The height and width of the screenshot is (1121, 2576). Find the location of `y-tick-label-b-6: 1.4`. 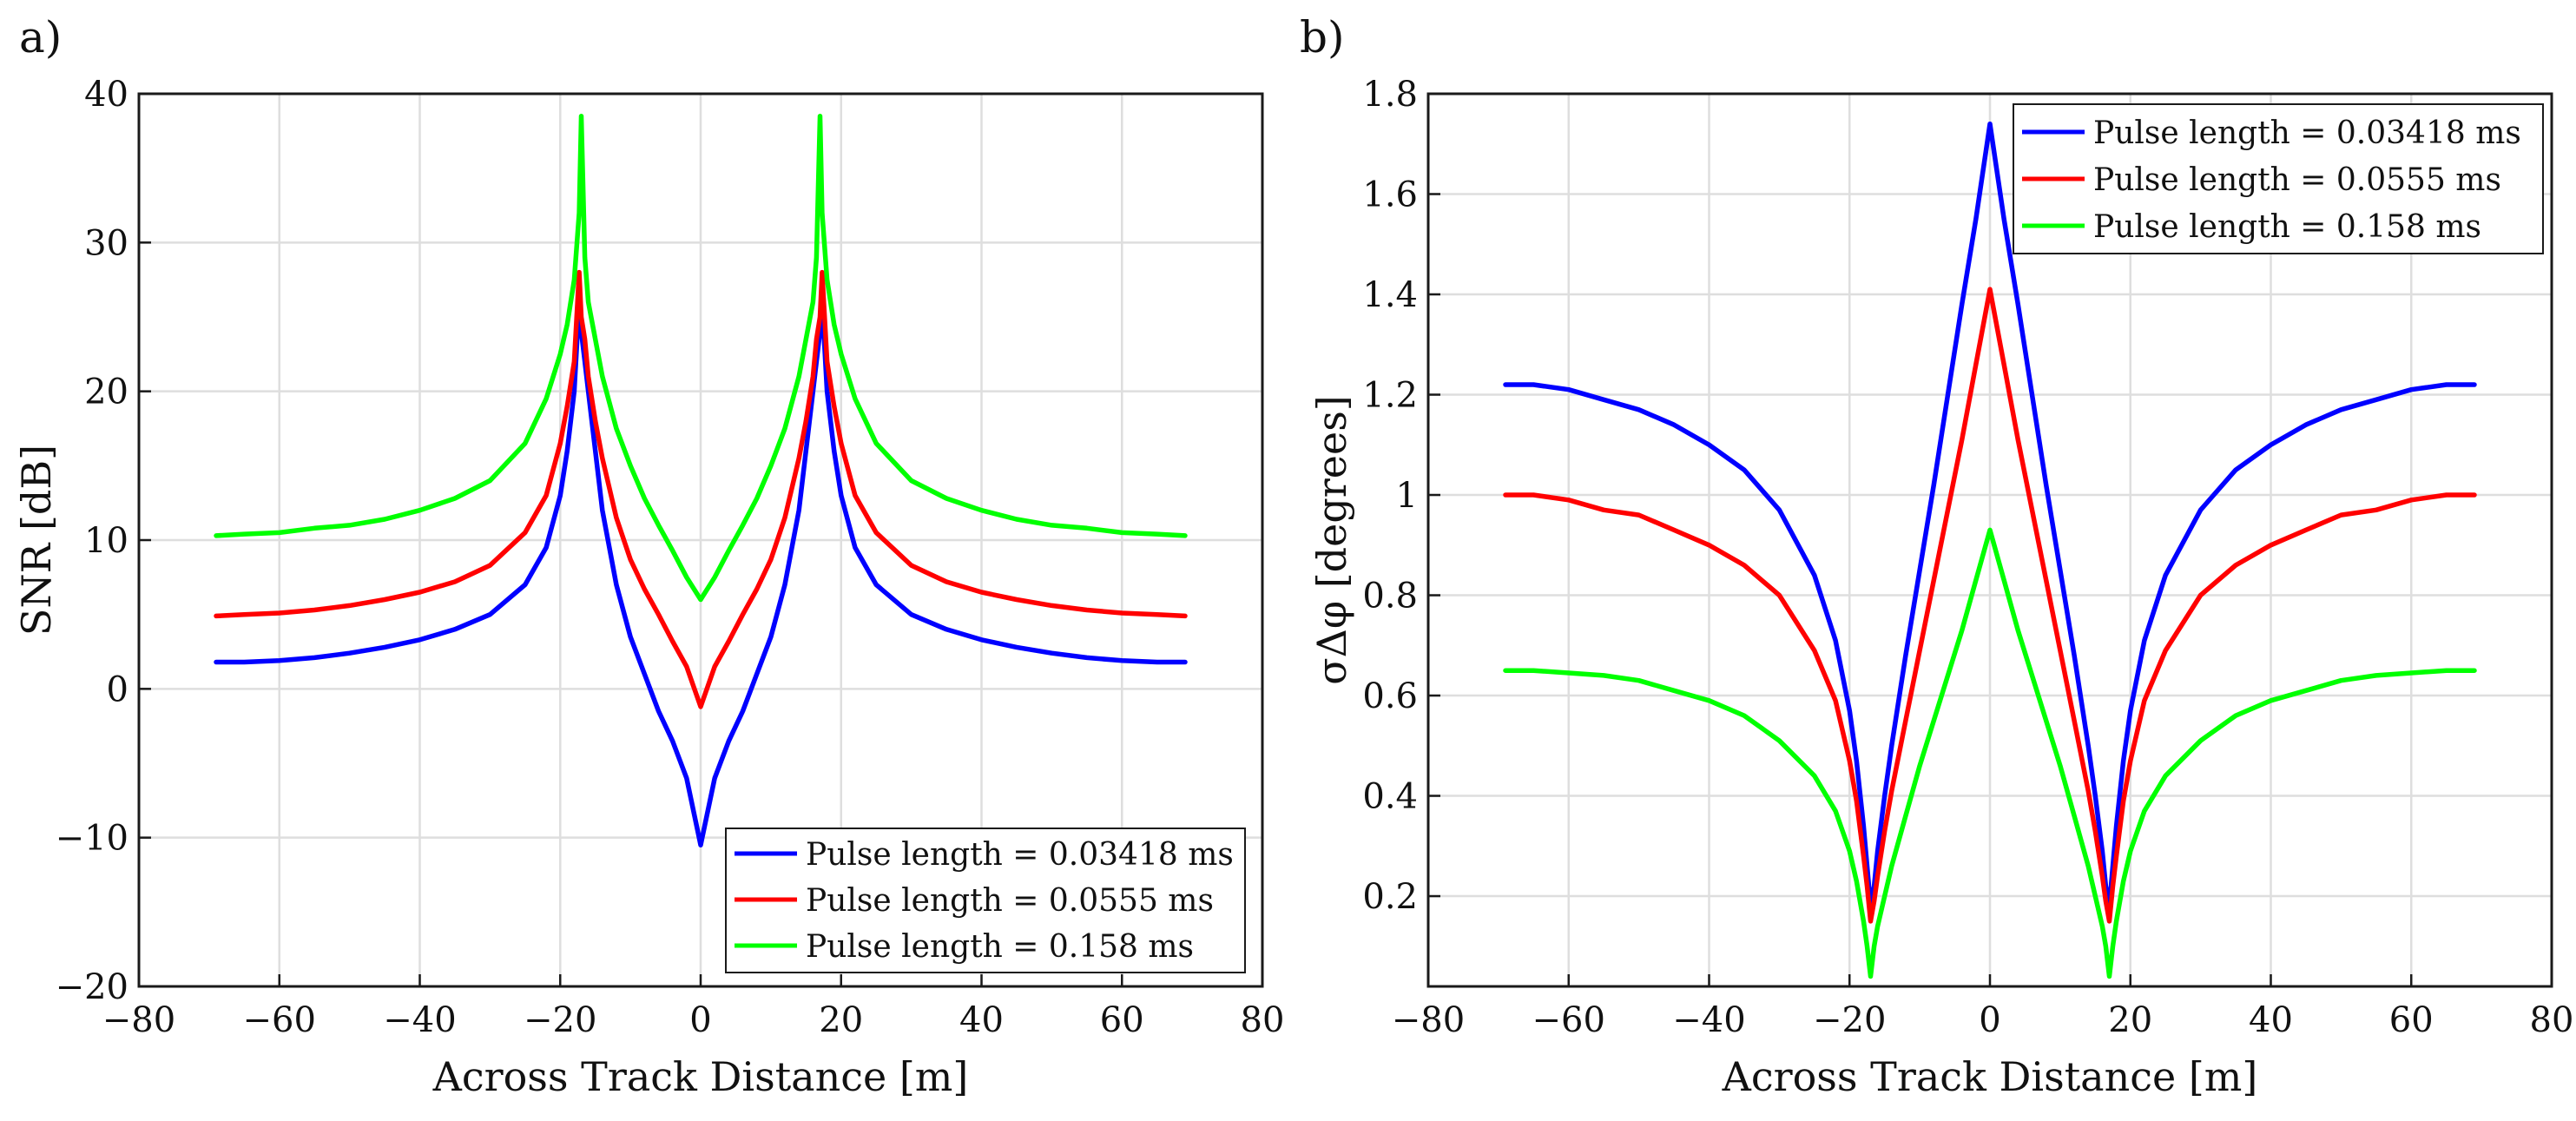

y-tick-label-b-6: 1.4 is located at coordinates (1390, 295).